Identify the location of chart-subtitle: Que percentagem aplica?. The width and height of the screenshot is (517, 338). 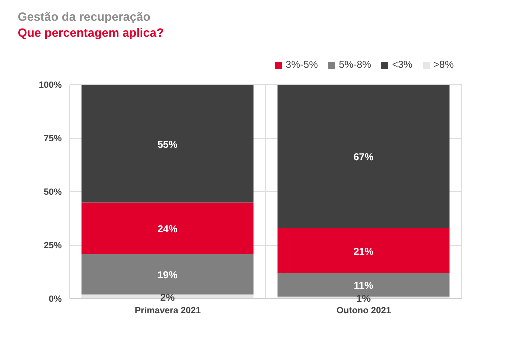
(91, 33).